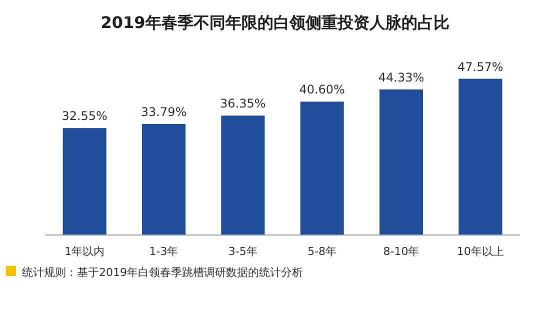  What do you see at coordinates (401, 77) in the screenshot?
I see `data-label: 44.33%` at bounding box center [401, 77].